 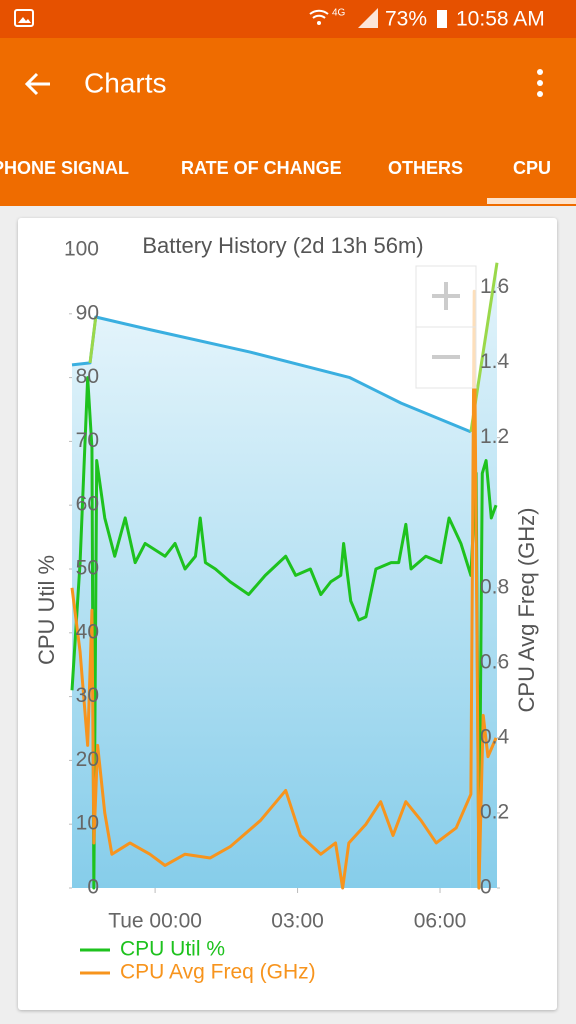 I want to click on legend-label: CPU Avg Freq (GHz), so click(x=218, y=972).